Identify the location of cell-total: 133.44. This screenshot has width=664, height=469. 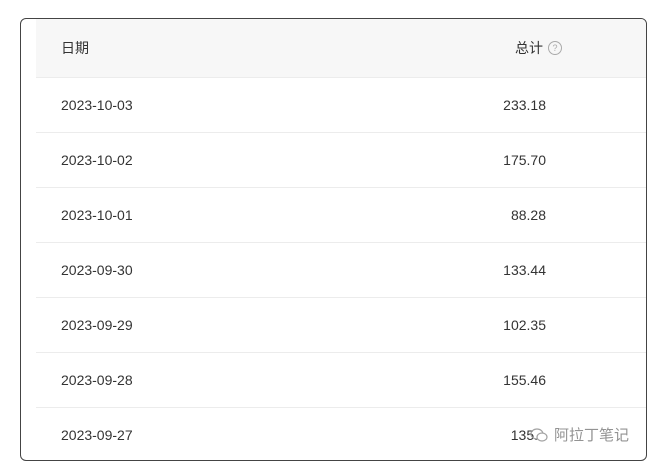
(524, 270).